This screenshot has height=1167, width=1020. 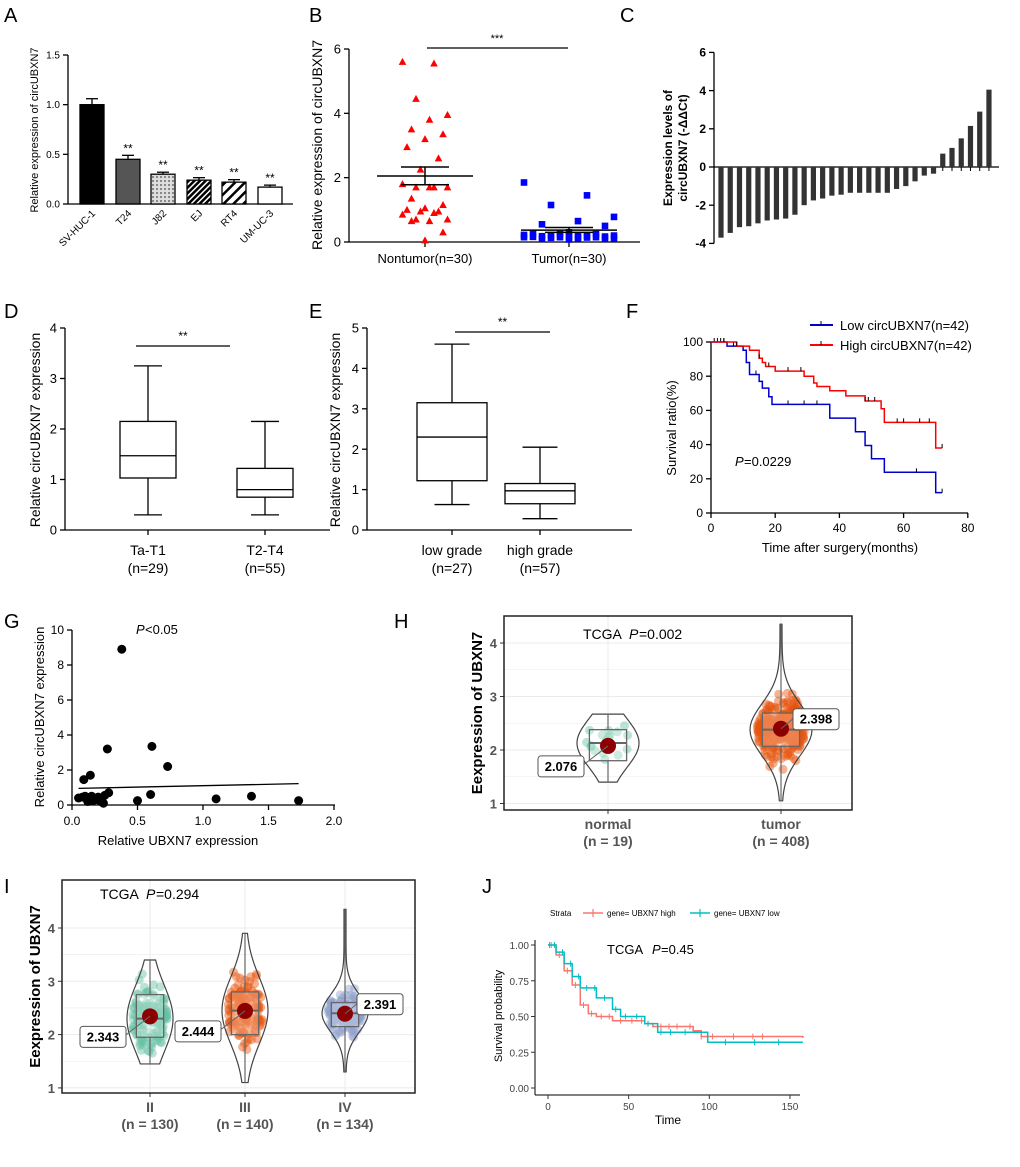 I want to click on plot-border, so click(x=678, y=713).